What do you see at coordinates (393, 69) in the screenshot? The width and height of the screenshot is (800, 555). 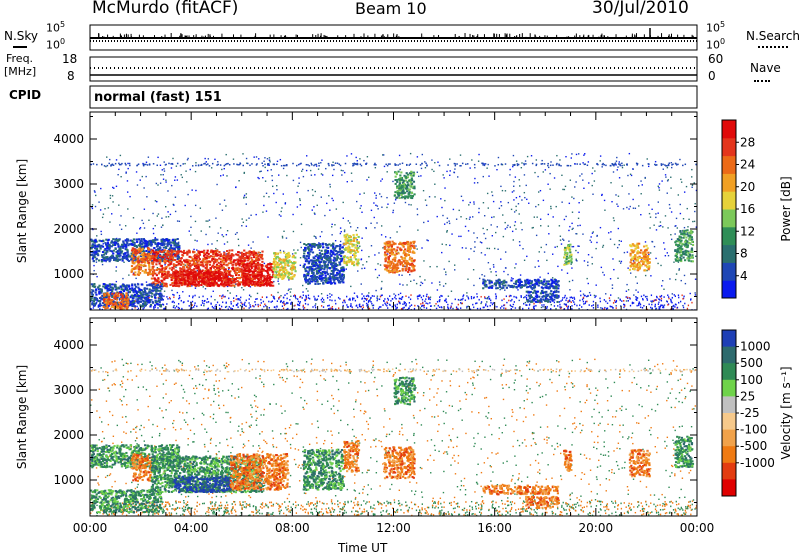 I see `freq-panel` at bounding box center [393, 69].